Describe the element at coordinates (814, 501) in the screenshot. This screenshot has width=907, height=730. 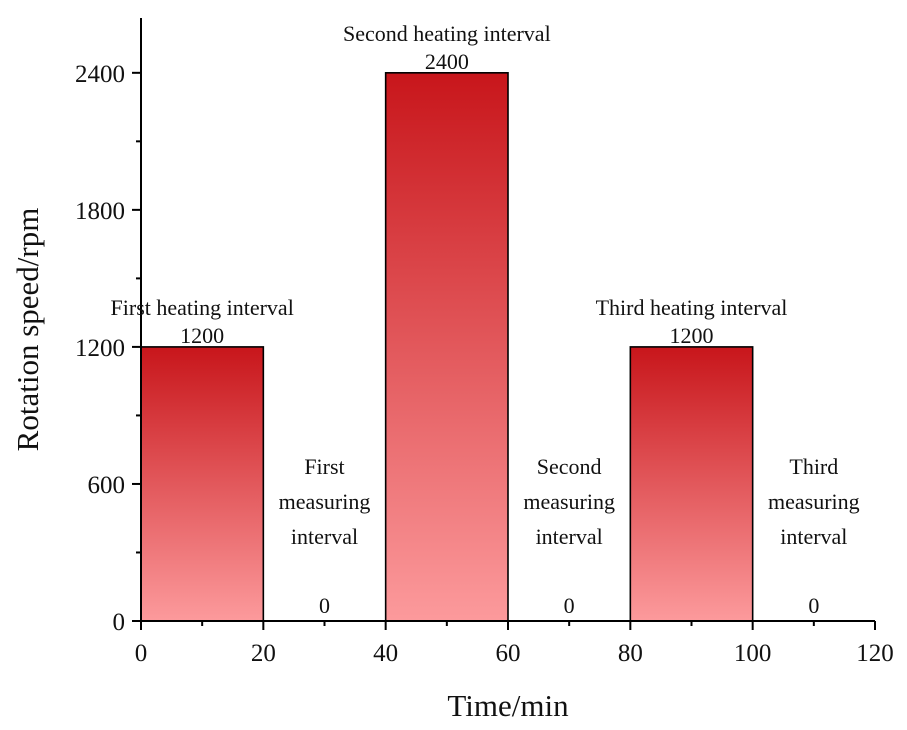
I see `interval-label-5-1: measuring` at that location.